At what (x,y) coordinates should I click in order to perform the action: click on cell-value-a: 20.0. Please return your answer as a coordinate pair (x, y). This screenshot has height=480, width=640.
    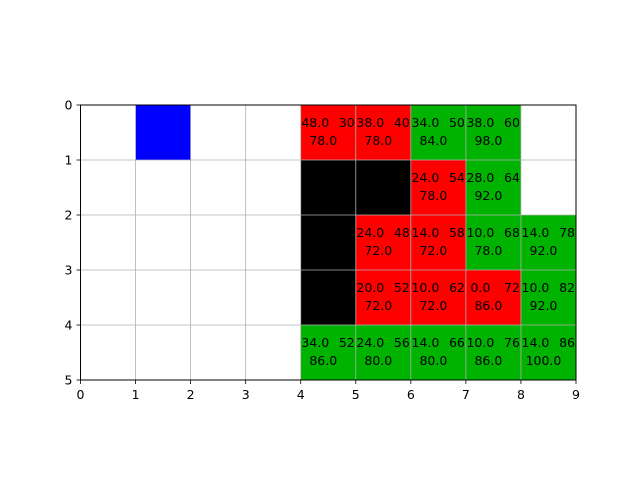
    Looking at the image, I should click on (370, 287).